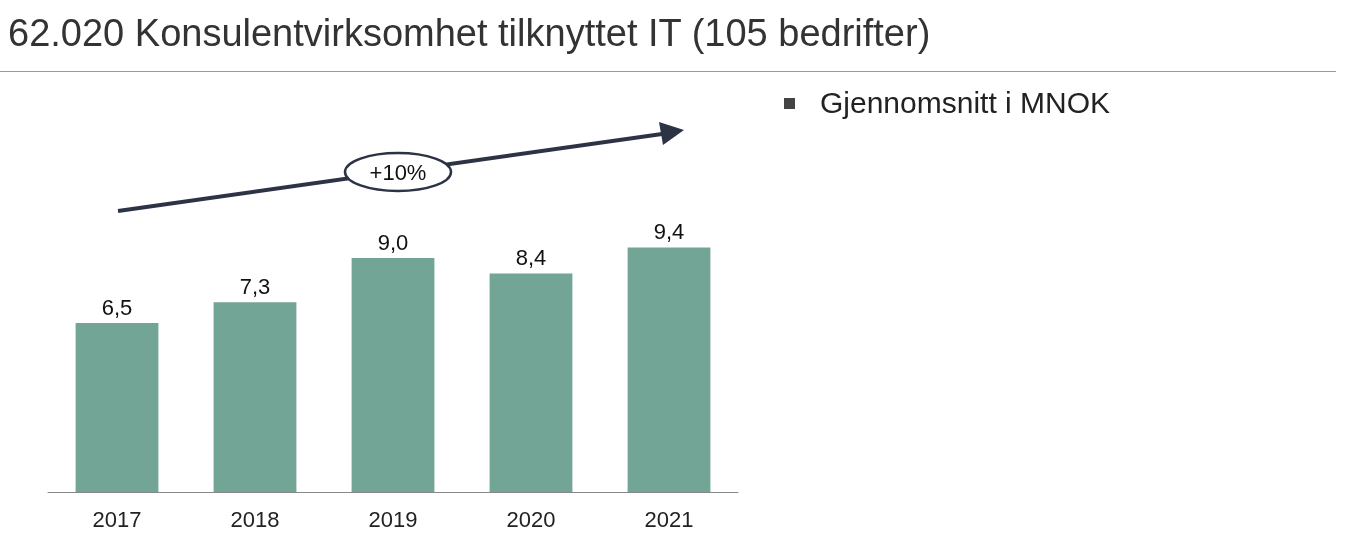 This screenshot has height=550, width=1350. I want to click on x-tick-label: 2019, so click(393, 519).